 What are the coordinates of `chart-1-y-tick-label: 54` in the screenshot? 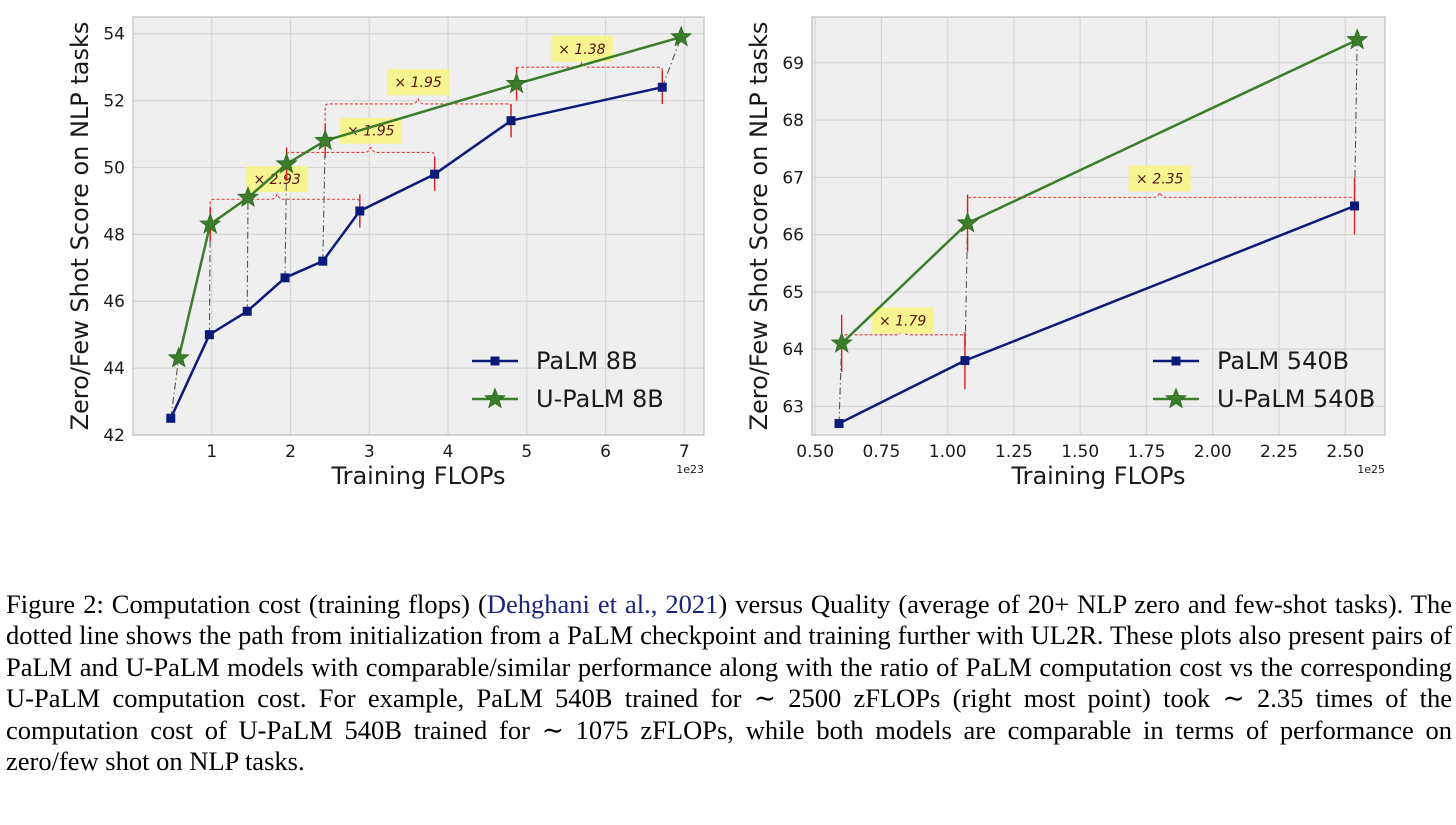 It's located at (114, 35).